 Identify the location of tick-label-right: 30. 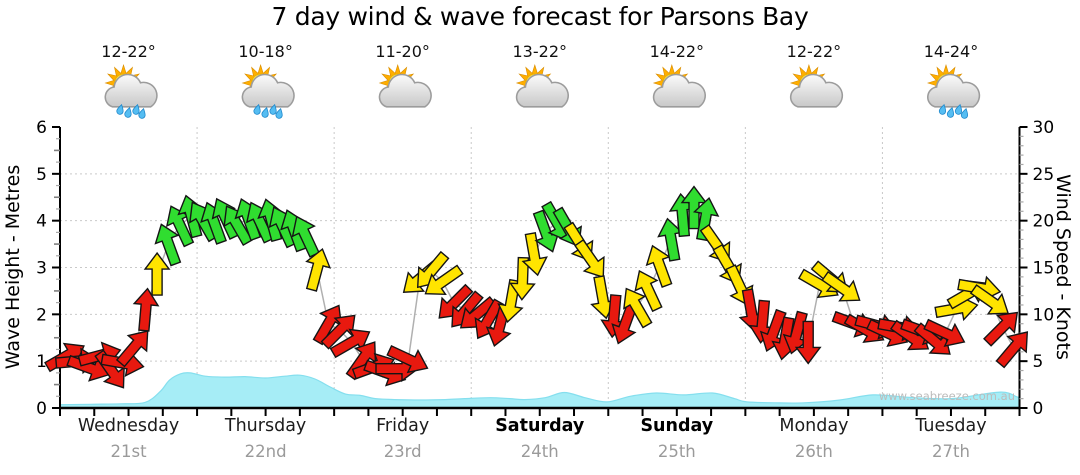
(1044, 128).